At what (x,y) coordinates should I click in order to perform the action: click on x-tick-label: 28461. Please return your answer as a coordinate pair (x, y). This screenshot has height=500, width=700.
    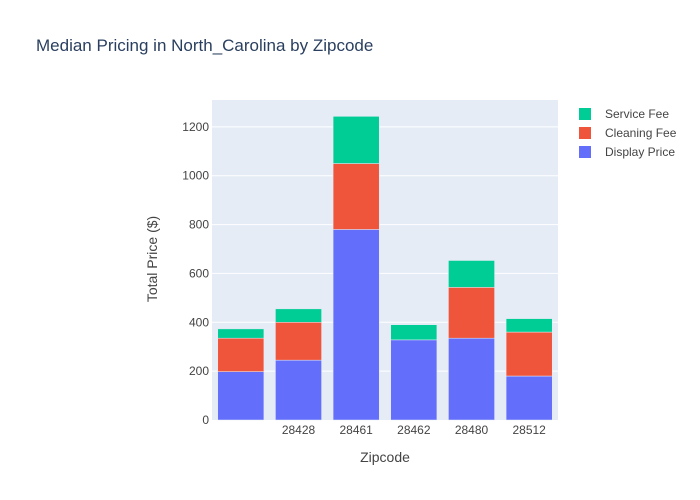
    Looking at the image, I should click on (356, 430).